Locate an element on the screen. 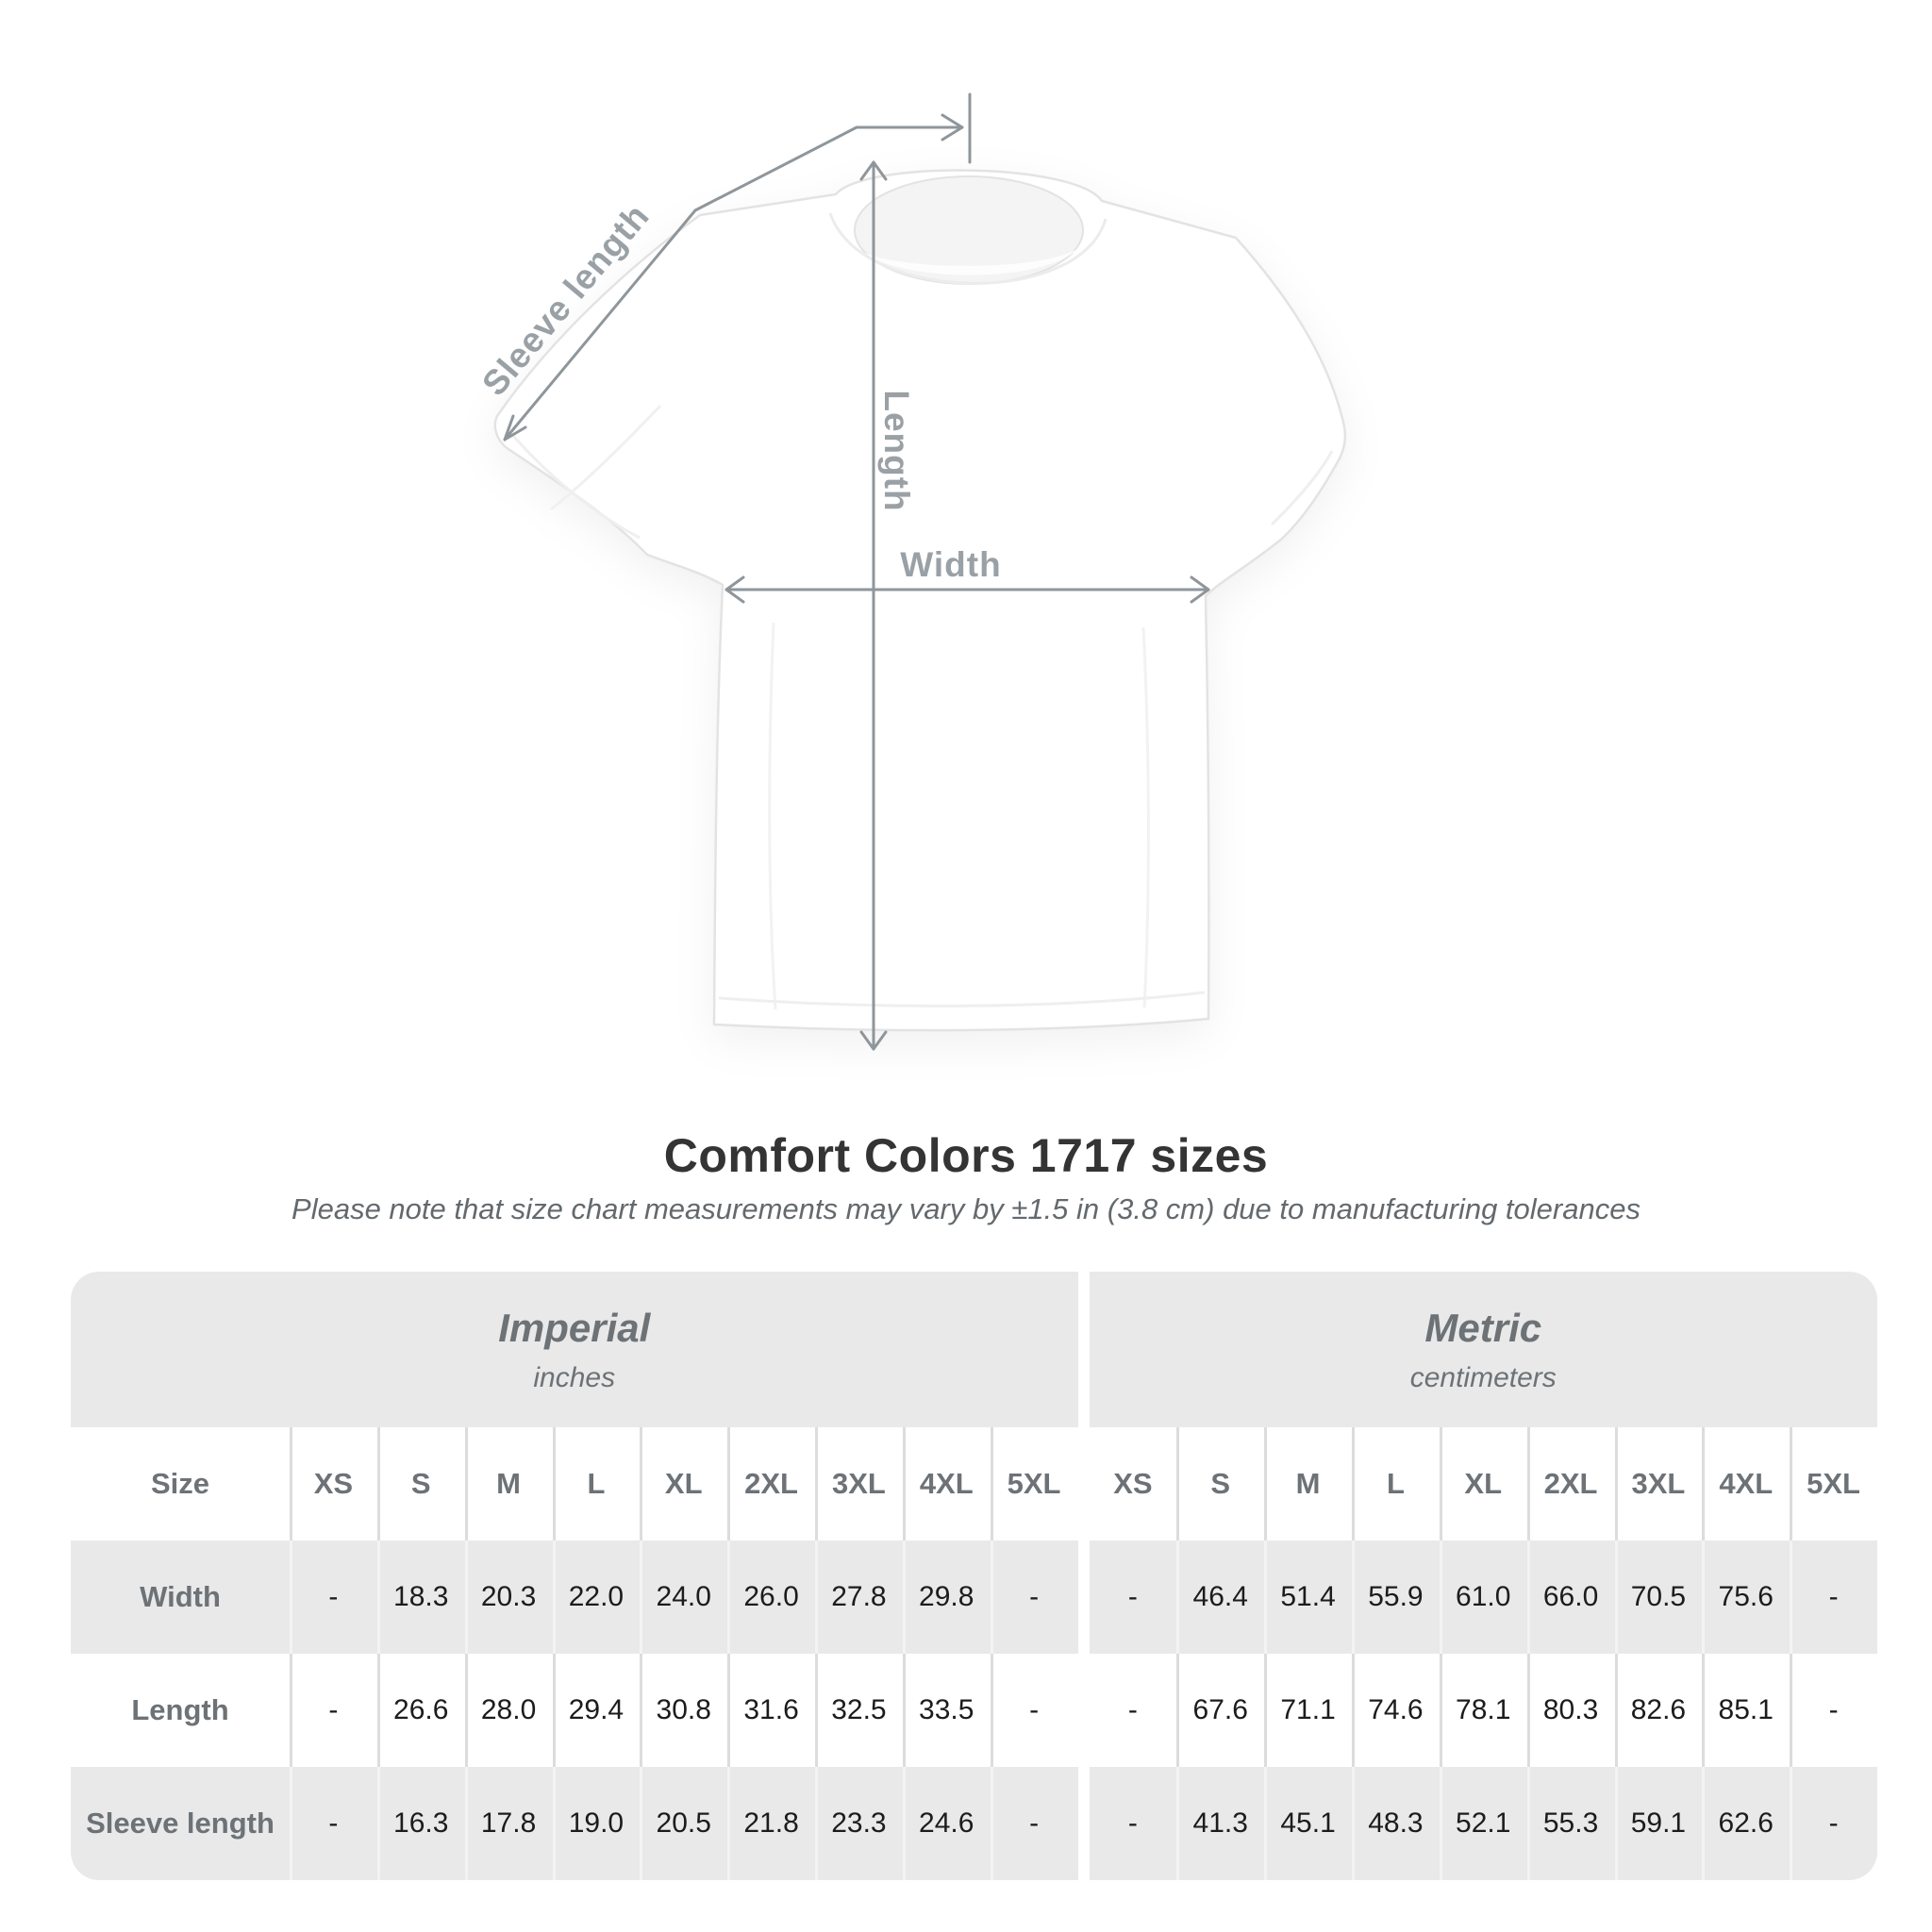 Image resolution: width=1932 pixels, height=1932 pixels. size-value-cell: 22.0 is located at coordinates (596, 1598).